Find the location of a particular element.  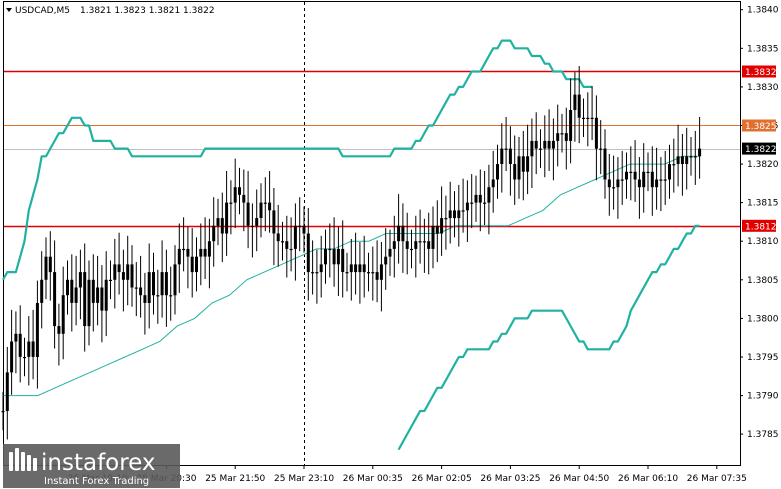

current-price-badge-text: 1.3822 is located at coordinates (761, 150).